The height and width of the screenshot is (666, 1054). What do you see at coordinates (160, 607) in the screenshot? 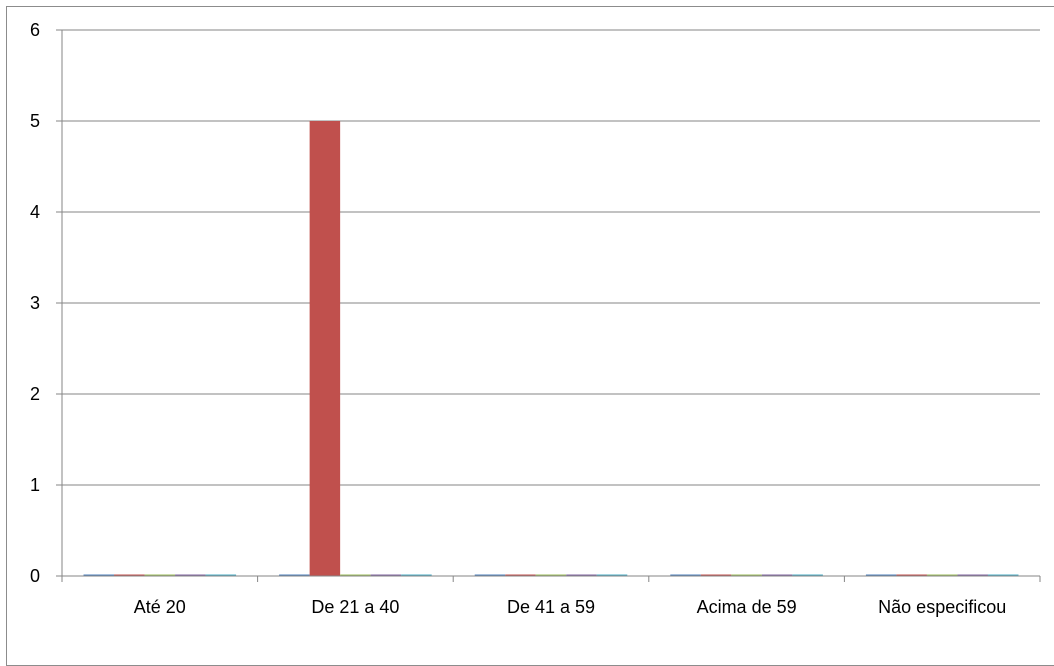
I see `x-tick-label: Até 20` at bounding box center [160, 607].